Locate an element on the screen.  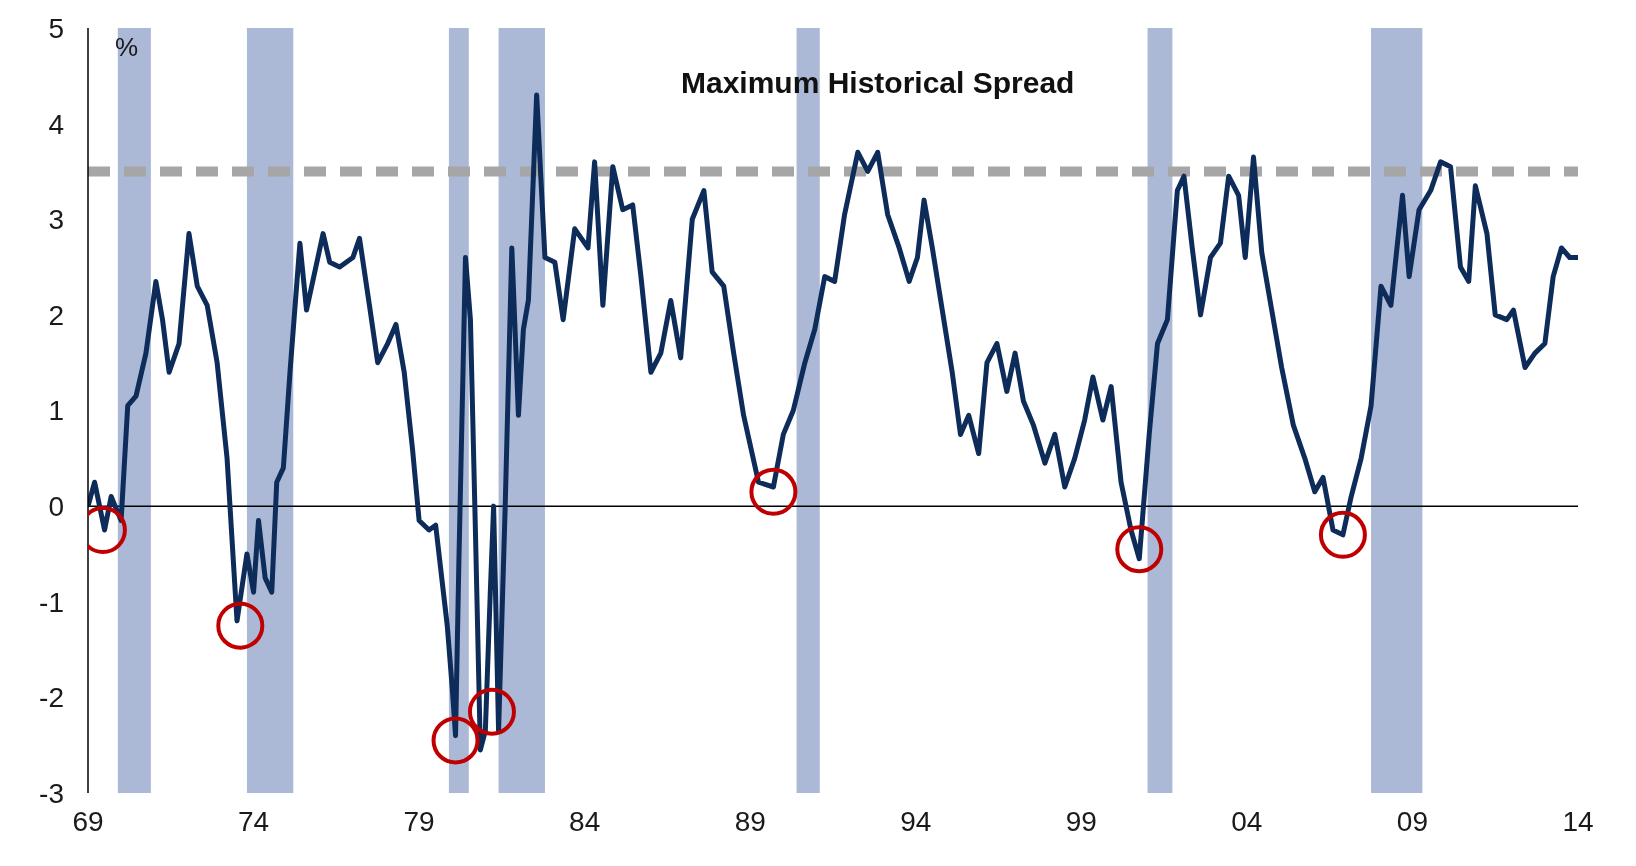
x-tick-label: 74 is located at coordinates (253, 821).